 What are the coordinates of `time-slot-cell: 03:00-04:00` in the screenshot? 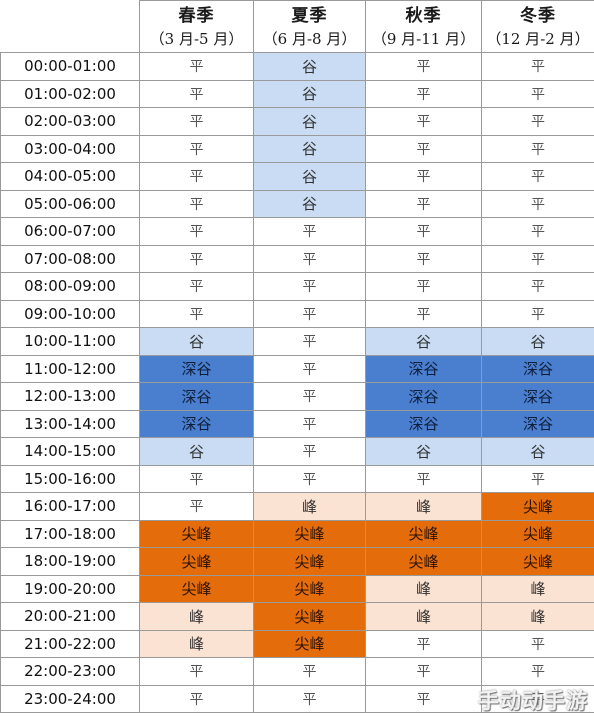 It's located at (70, 148).